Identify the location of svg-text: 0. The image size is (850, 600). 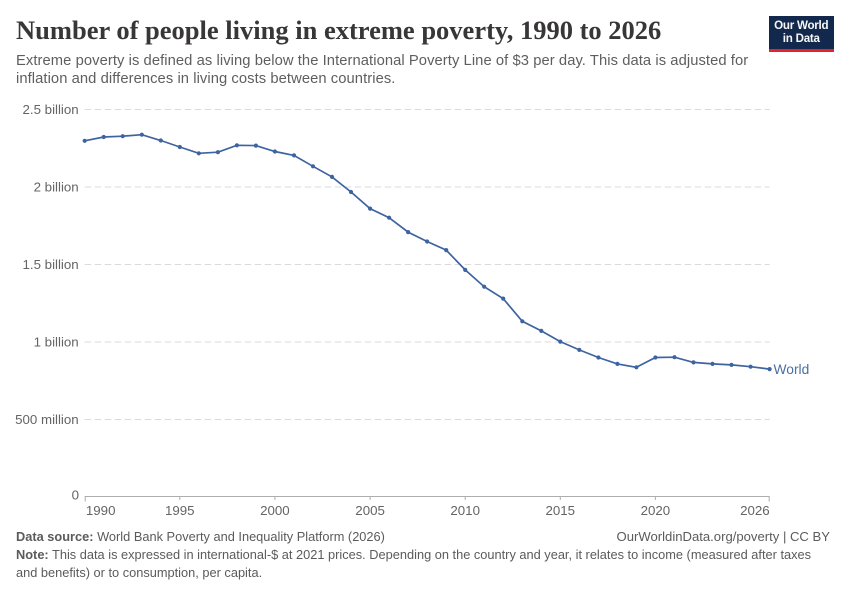
(75, 495).